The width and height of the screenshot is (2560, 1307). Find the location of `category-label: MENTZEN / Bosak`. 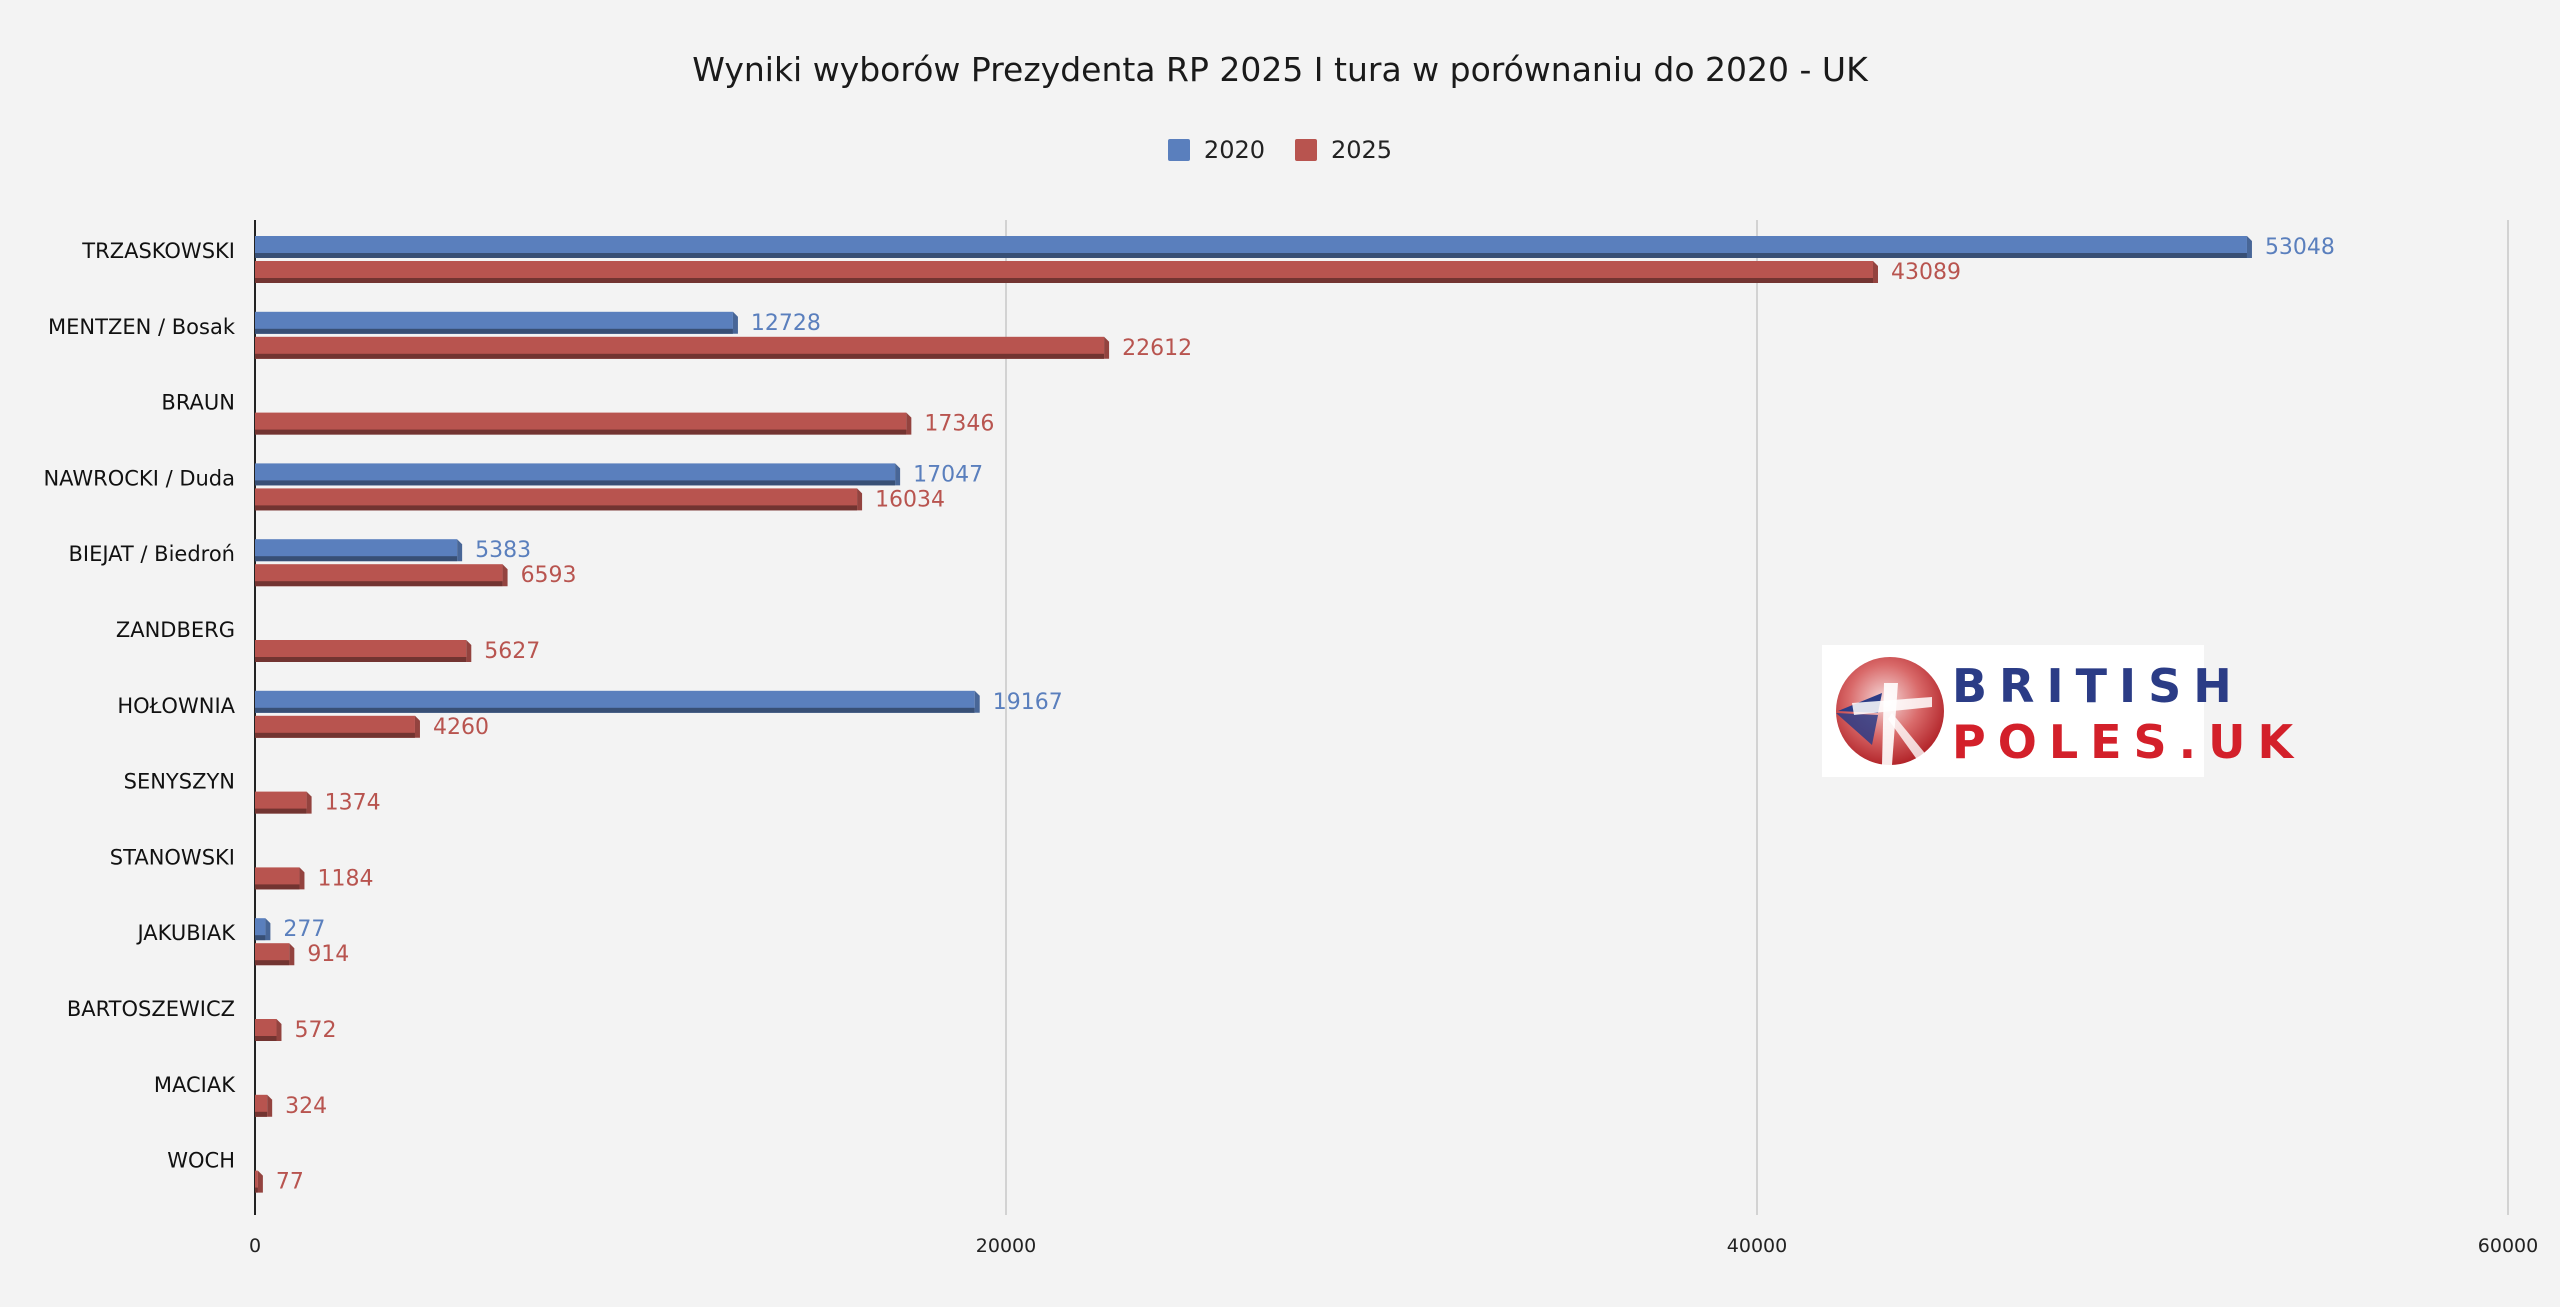

category-label: MENTZEN / Bosak is located at coordinates (142, 327).